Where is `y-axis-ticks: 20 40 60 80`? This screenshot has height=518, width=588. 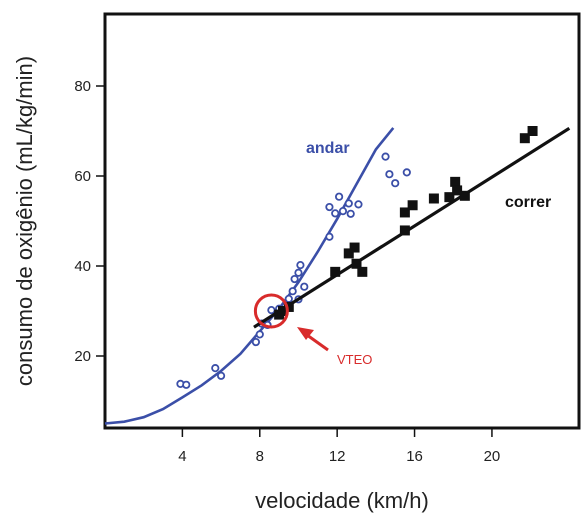 y-axis-ticks: 20 40 60 80 is located at coordinates (89, 221).